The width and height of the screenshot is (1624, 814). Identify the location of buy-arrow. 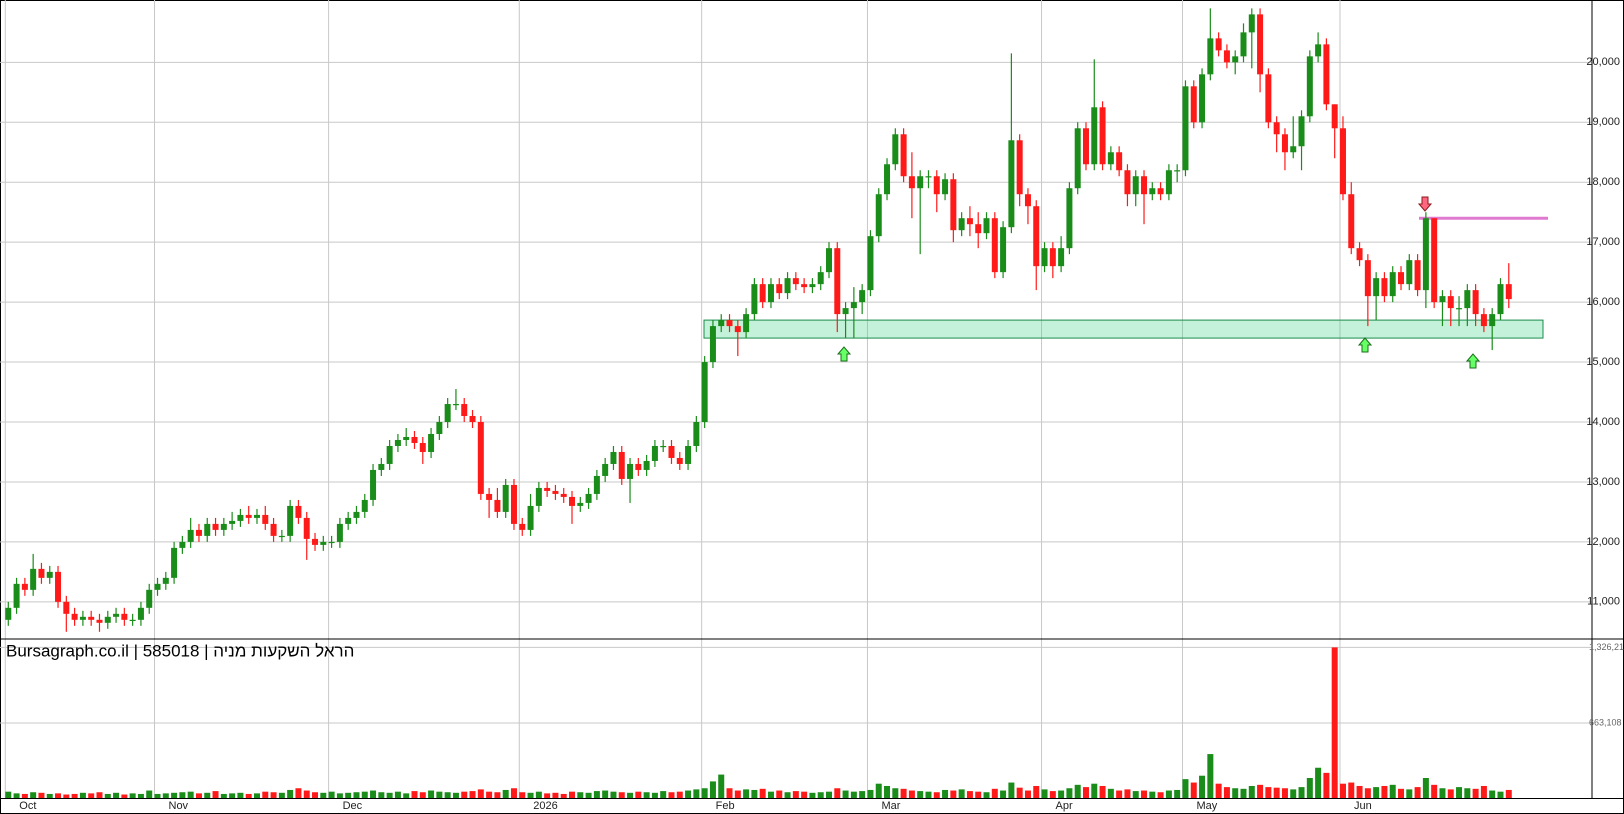
(1365, 345).